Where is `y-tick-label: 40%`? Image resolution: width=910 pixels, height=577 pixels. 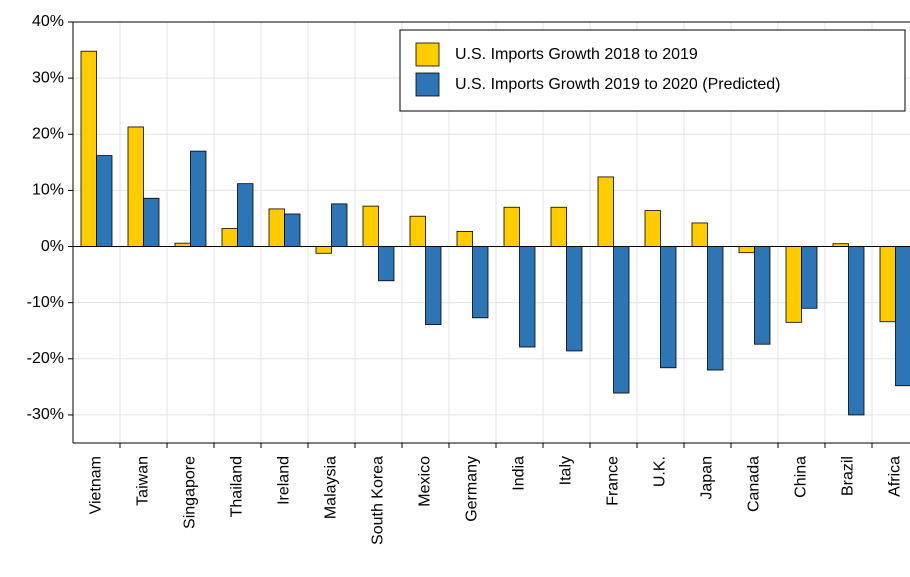 y-tick-label: 40% is located at coordinates (48, 21).